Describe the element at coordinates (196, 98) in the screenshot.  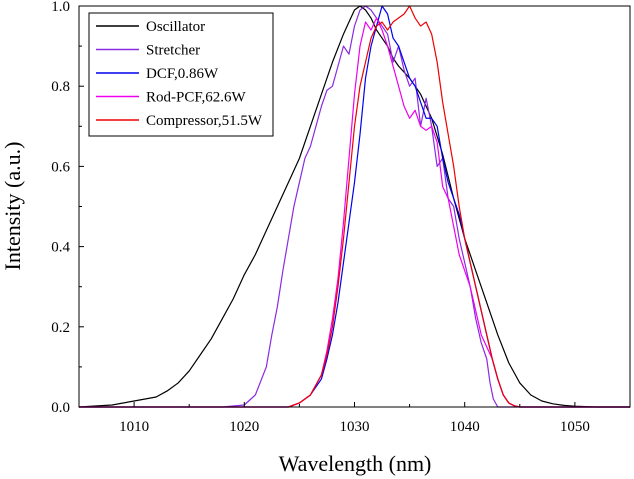
I see `legend-label-rod-pcf-62-6w: Rod-PCF,62.6W` at that location.